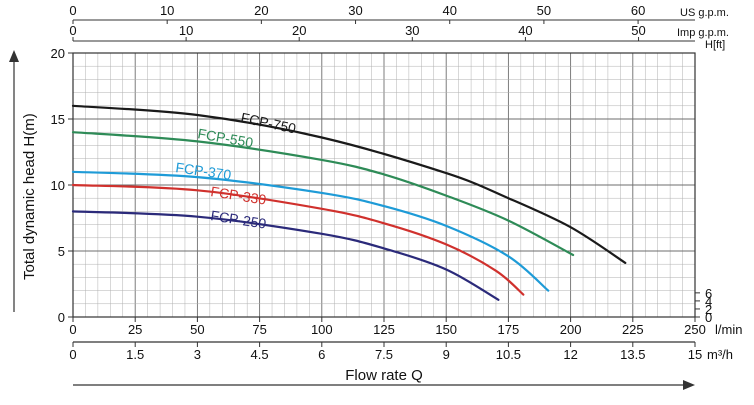  Describe the element at coordinates (525, 30) in the screenshot. I see `imp-gpm-tick-label: 40` at that location.